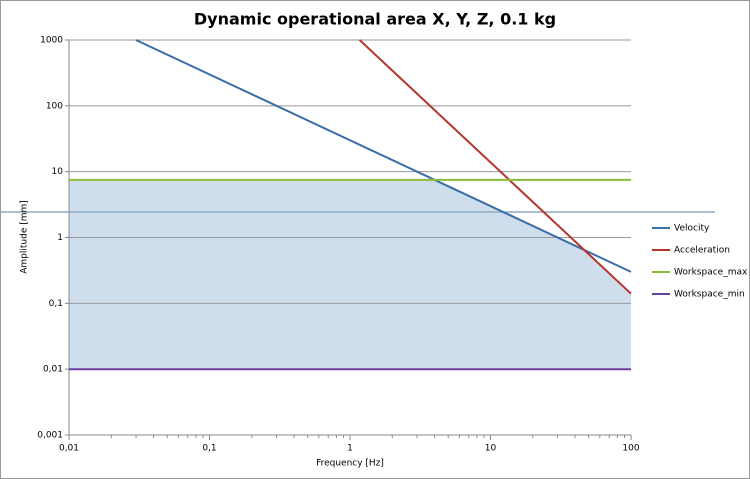 This screenshot has width=750, height=479. I want to click on legend-label: Velocity, so click(692, 229).